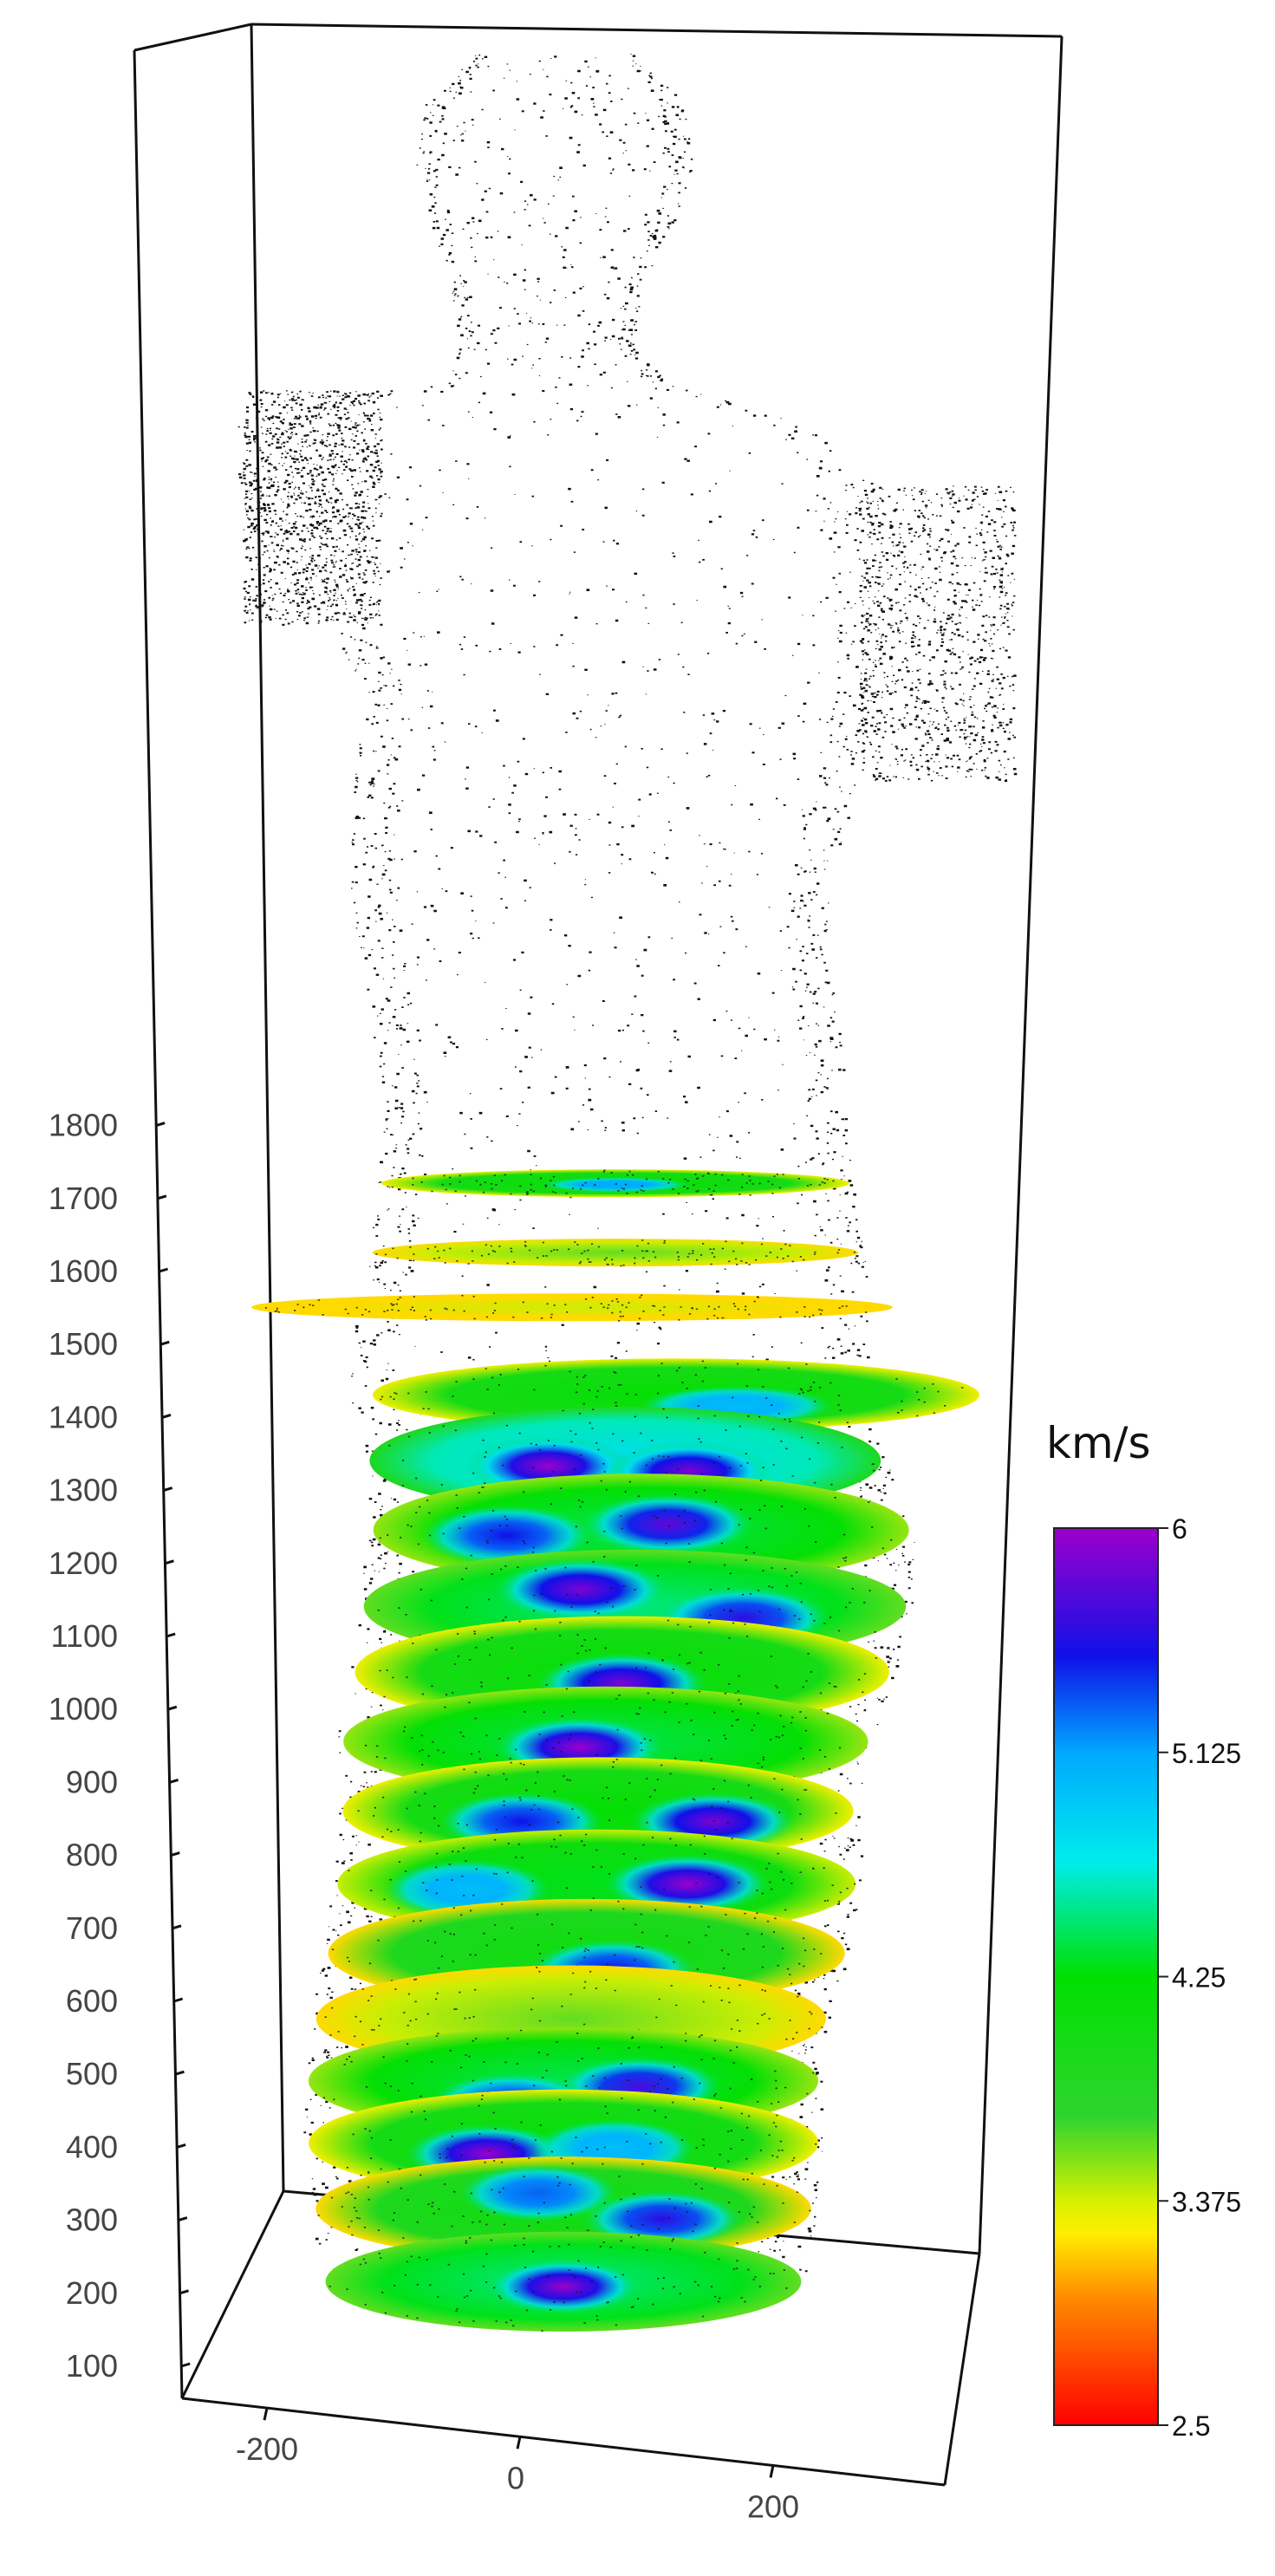  Describe the element at coordinates (1106, 1976) in the screenshot. I see `colorbar-bar` at that location.